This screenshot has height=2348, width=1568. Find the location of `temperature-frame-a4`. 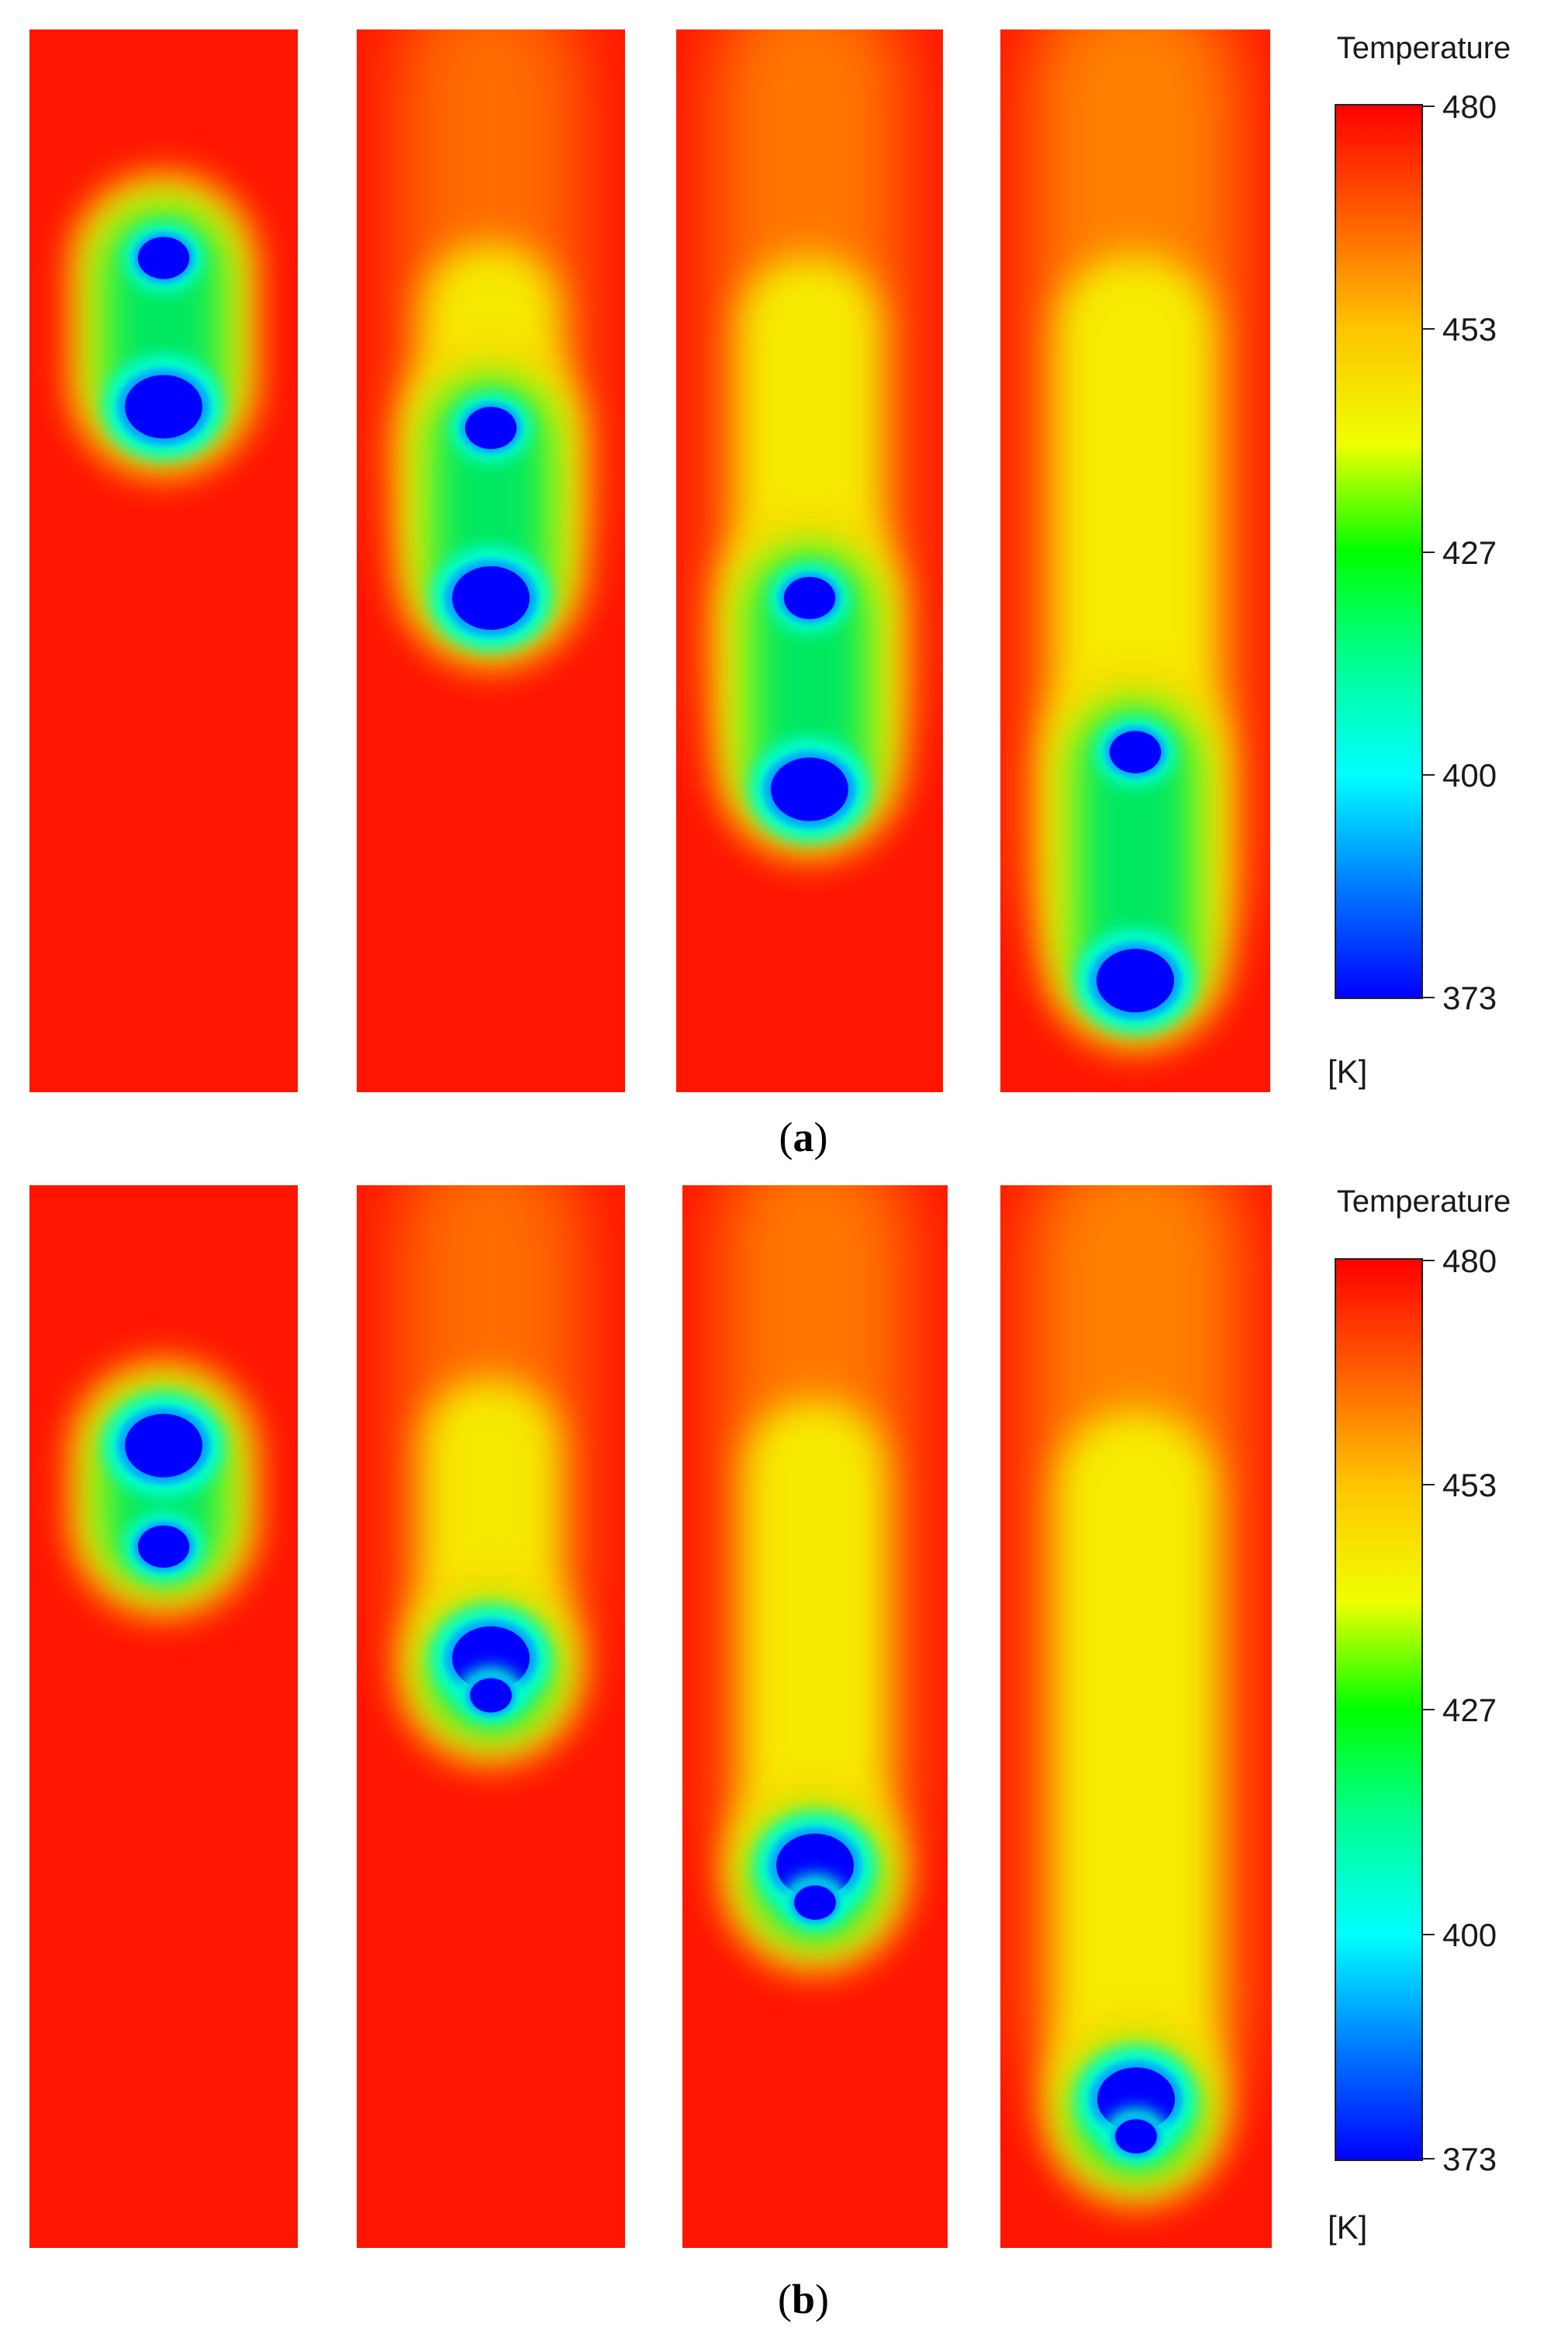

temperature-frame-a4 is located at coordinates (1135, 560).